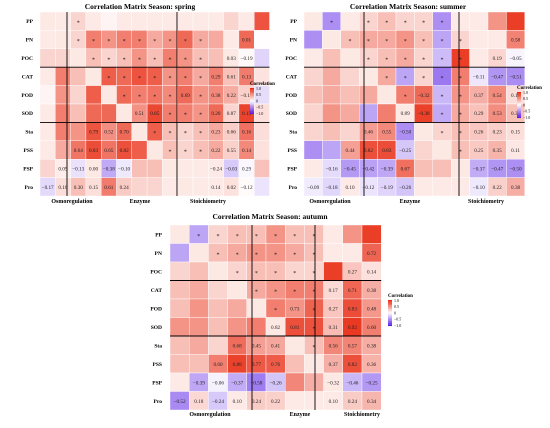  Describe the element at coordinates (28, 169) in the screenshot. I see `row-label: PSP` at that location.